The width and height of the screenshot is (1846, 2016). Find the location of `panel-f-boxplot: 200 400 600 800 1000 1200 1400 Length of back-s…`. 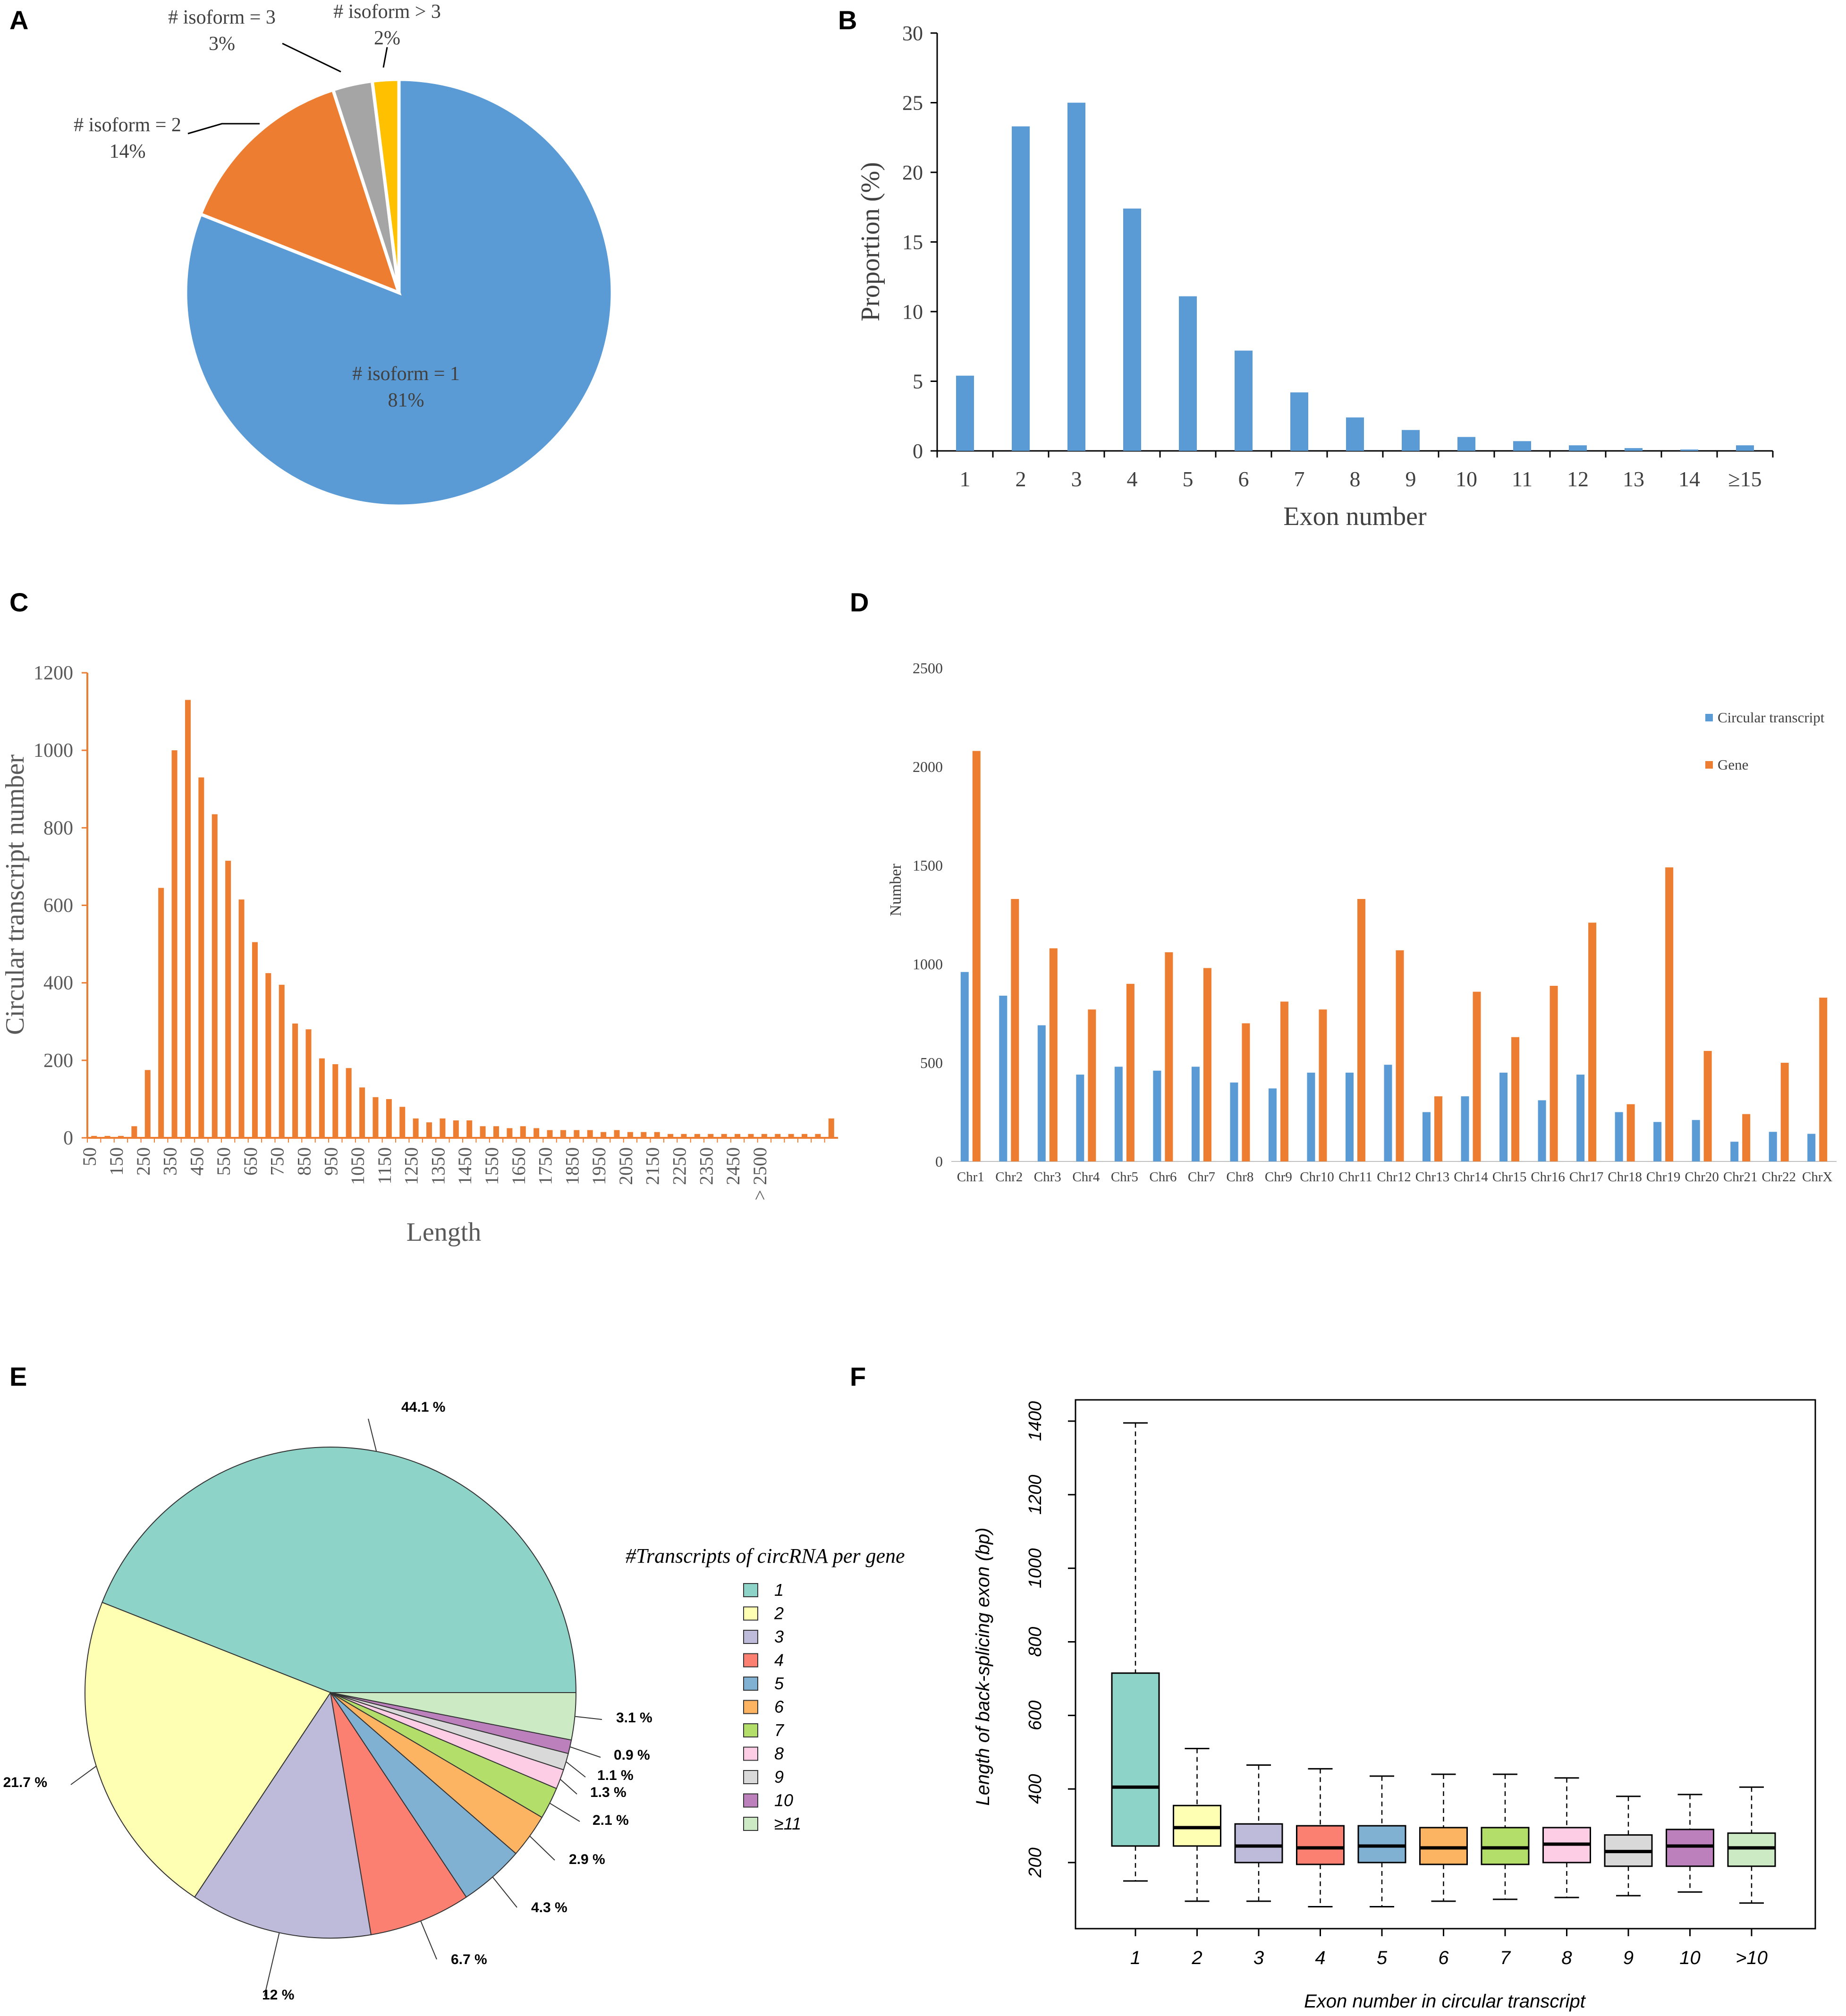

panel-f-boxplot: 200 400 600 800 1000 1200 1400 Length of back-s… is located at coordinates (1394, 1705).